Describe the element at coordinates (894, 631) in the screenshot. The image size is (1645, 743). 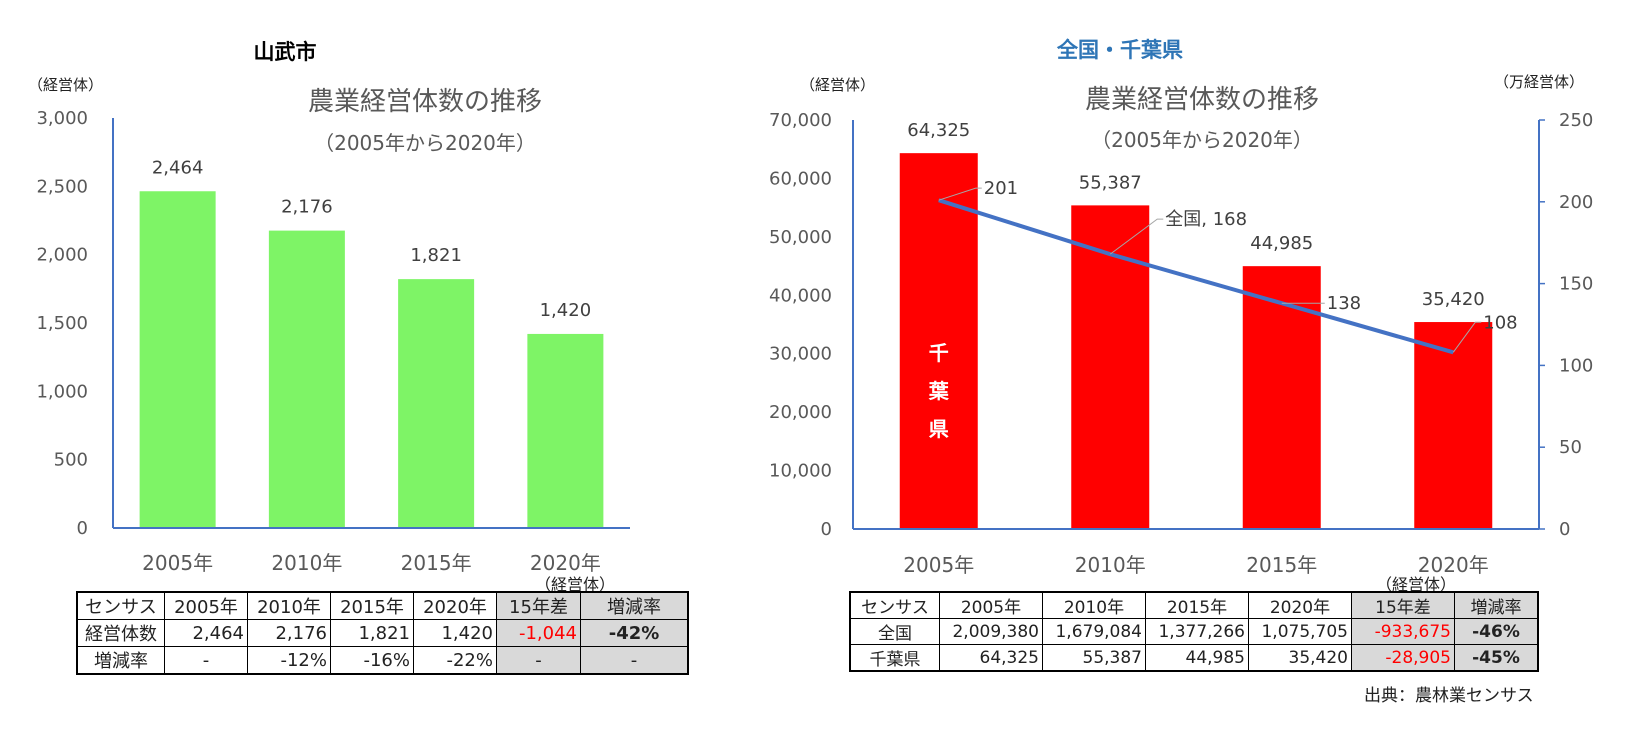
I see `table-cell: 全国` at that location.